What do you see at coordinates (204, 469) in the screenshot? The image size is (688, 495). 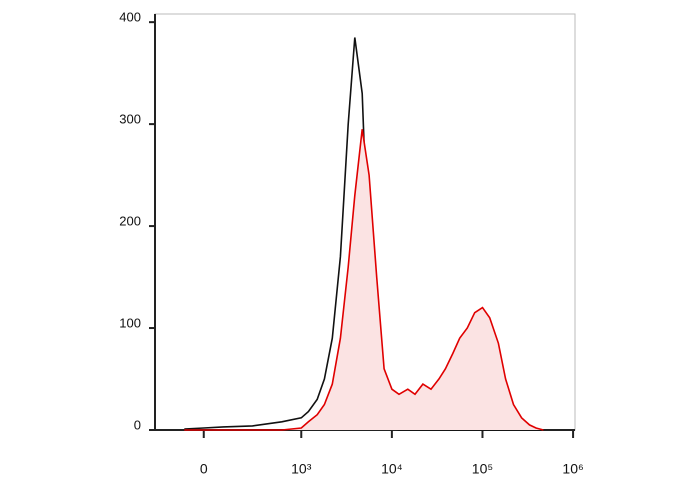 I see `x-tick-label: 0` at bounding box center [204, 469].